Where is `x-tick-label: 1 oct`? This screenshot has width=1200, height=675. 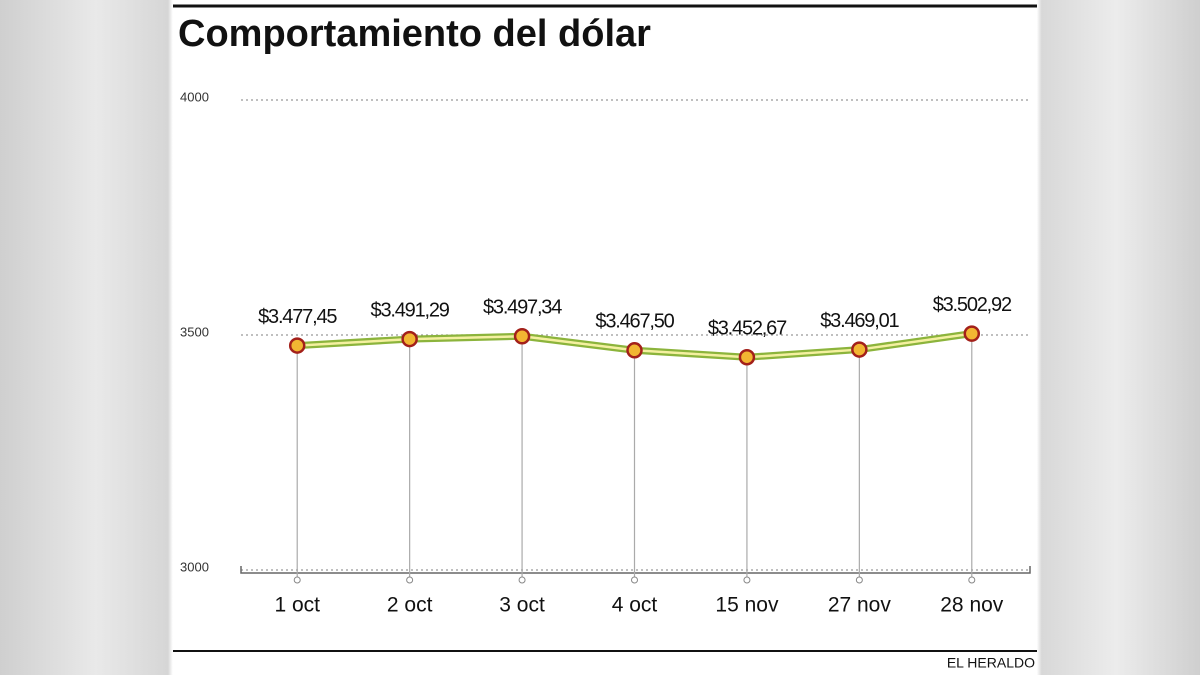 x-tick-label: 1 oct is located at coordinates (297, 605).